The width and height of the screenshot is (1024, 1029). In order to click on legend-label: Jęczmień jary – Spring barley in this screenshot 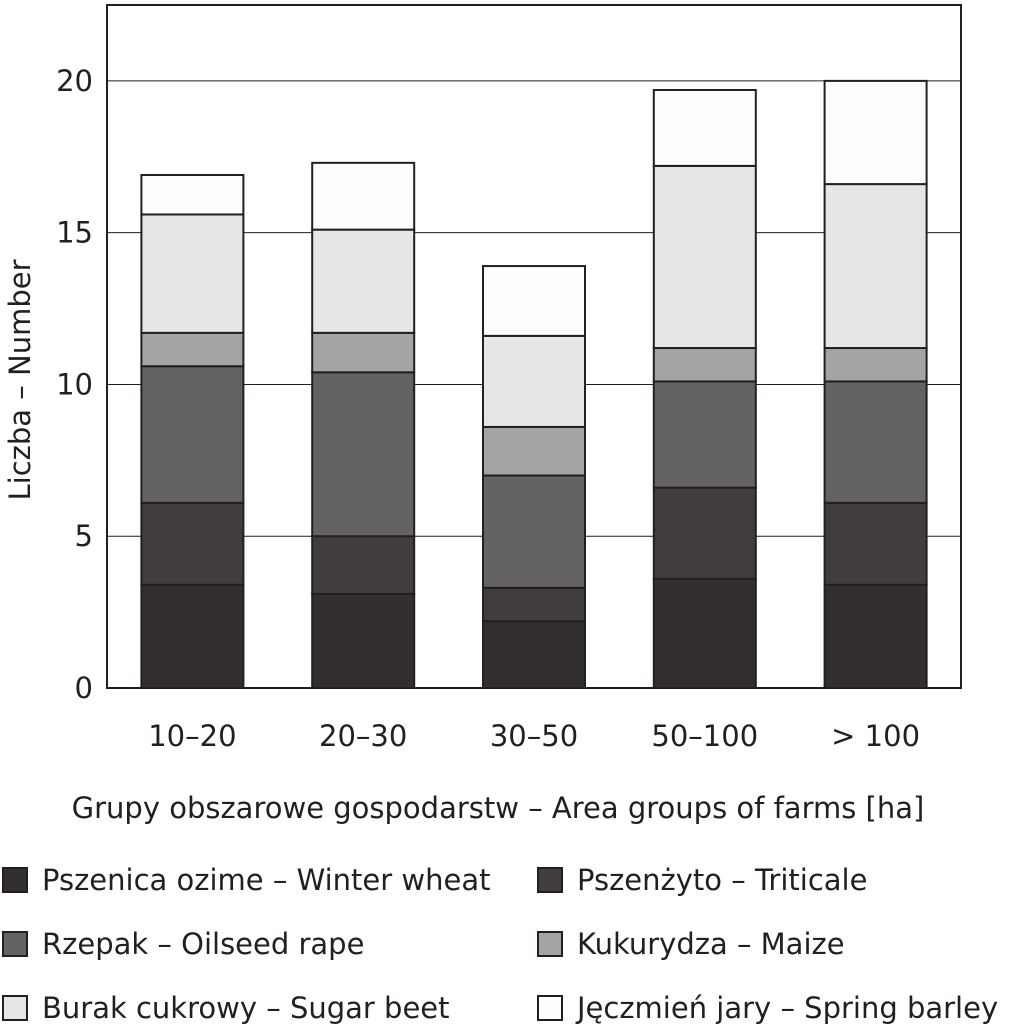, I will do `click(788, 1008)`.